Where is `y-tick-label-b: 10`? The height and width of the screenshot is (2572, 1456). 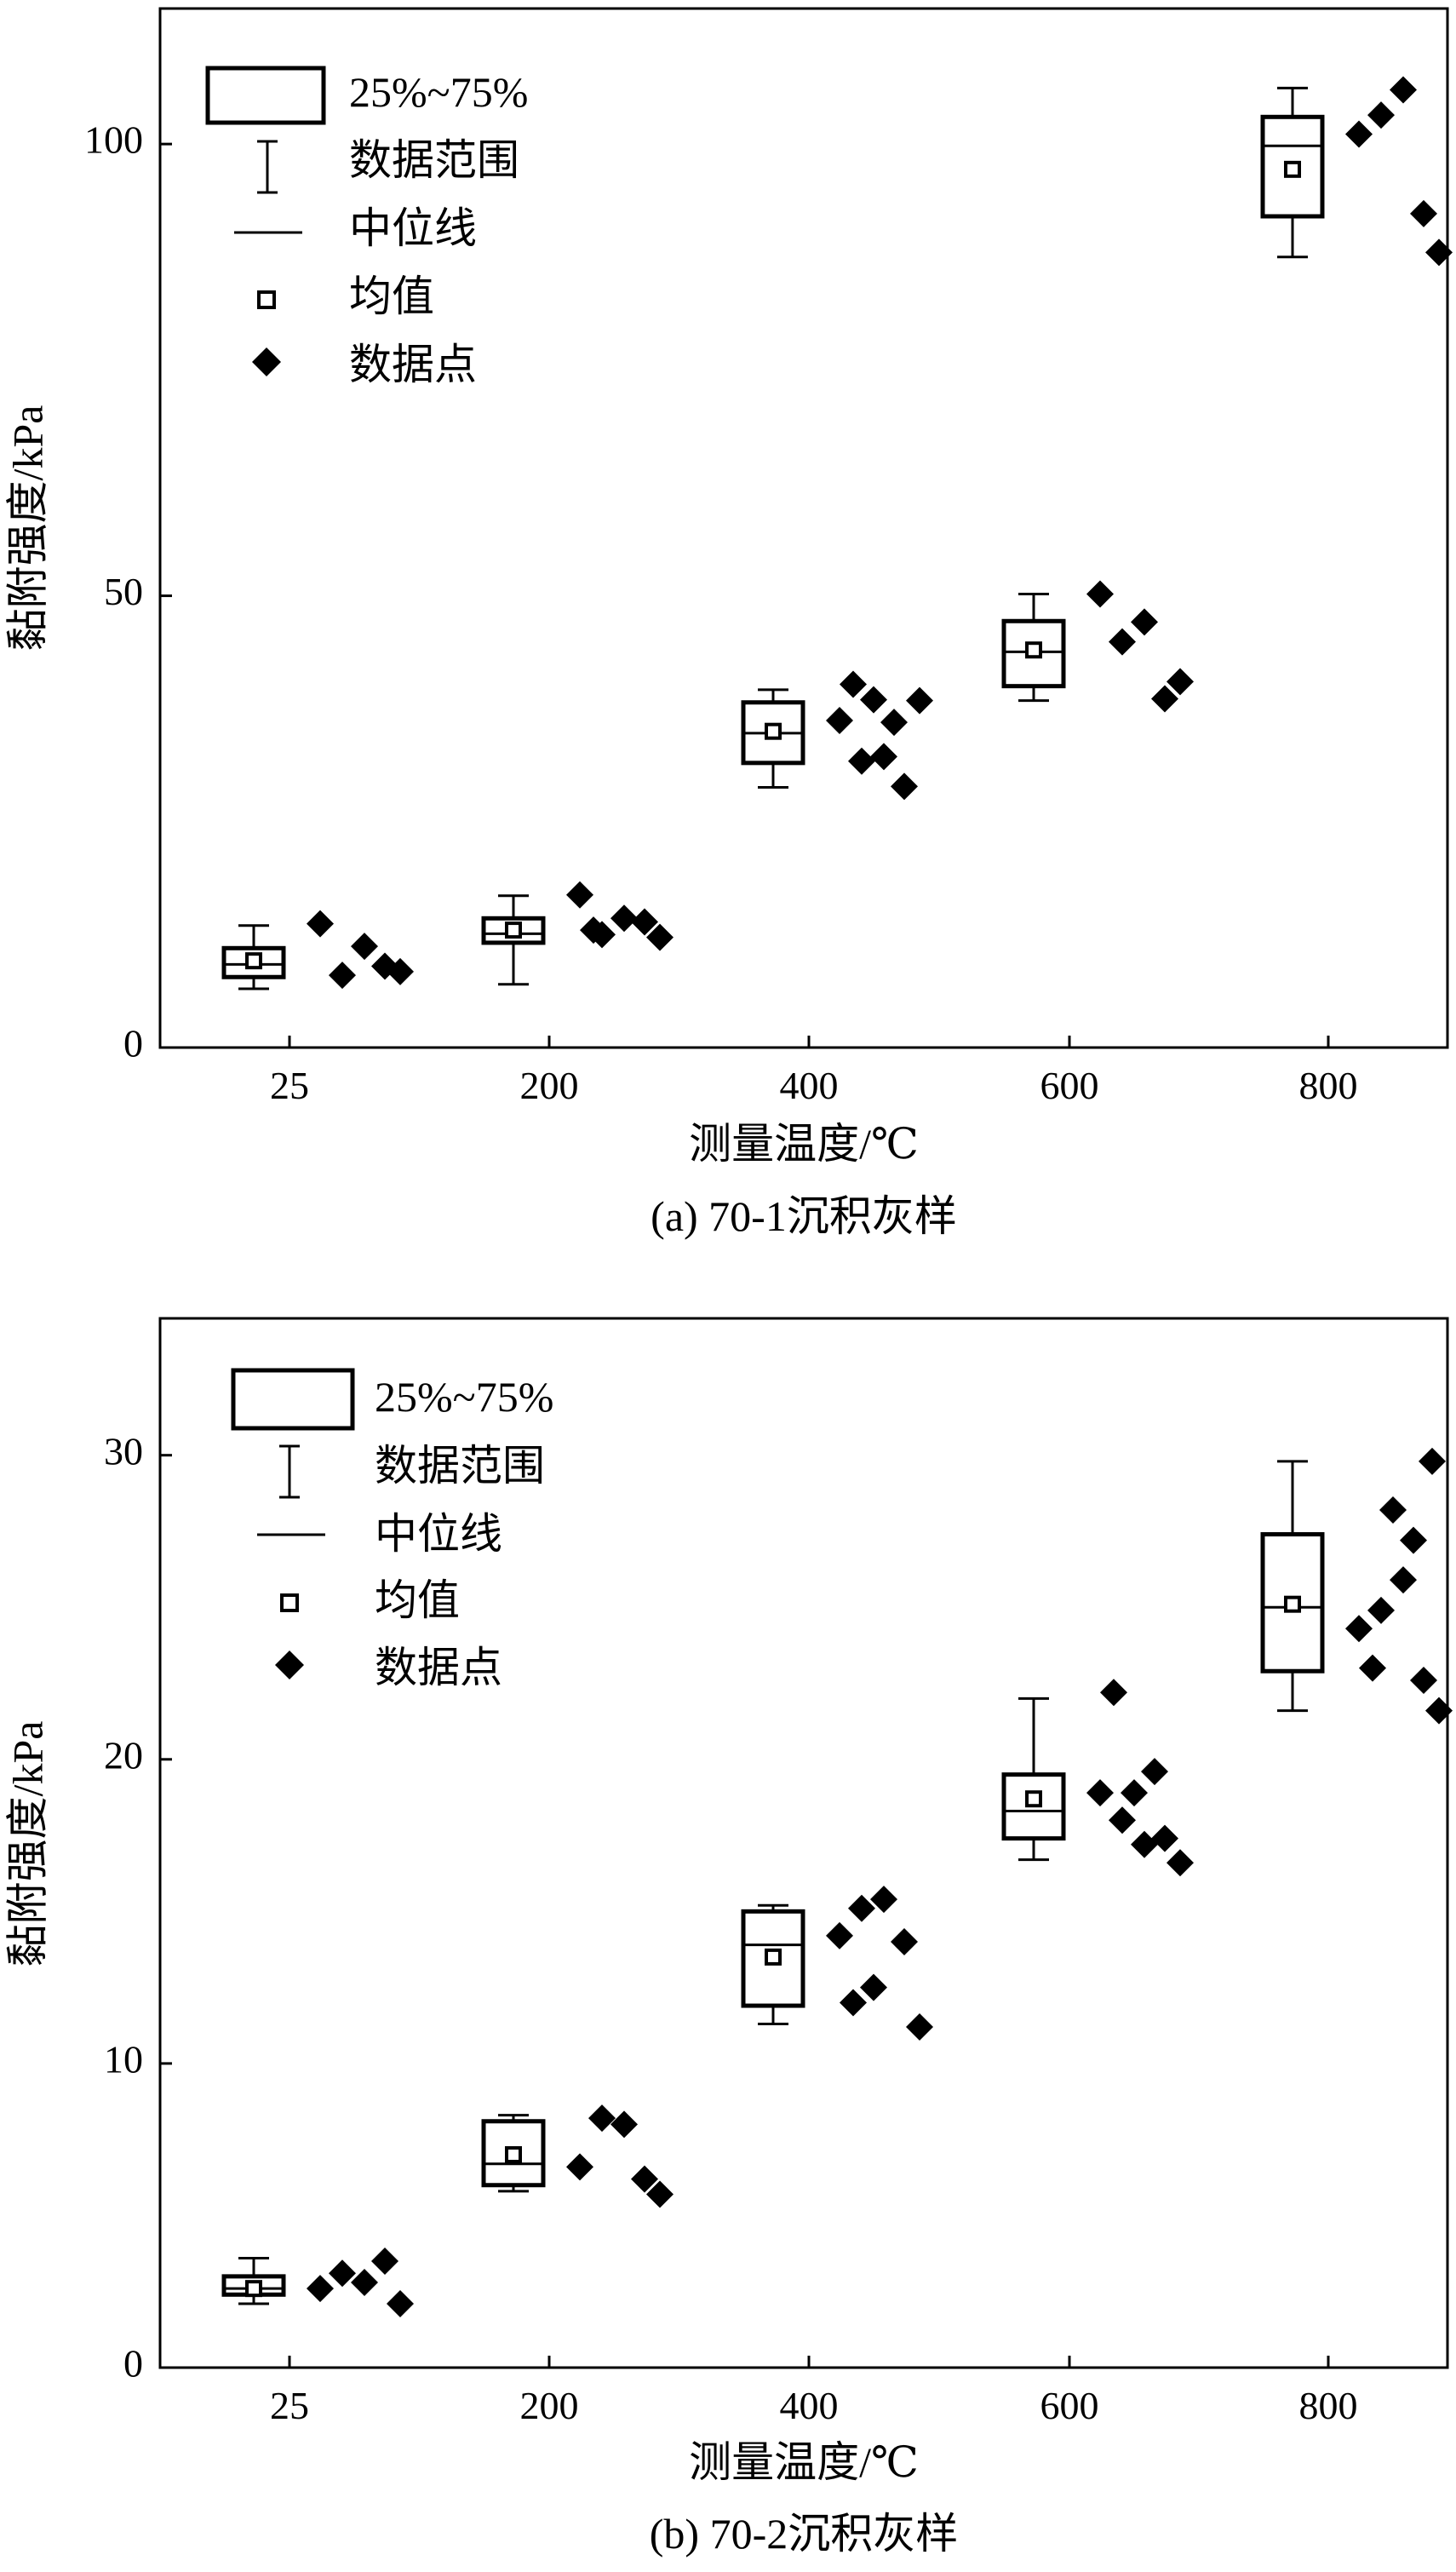
y-tick-label-b: 10 is located at coordinates (123, 2059).